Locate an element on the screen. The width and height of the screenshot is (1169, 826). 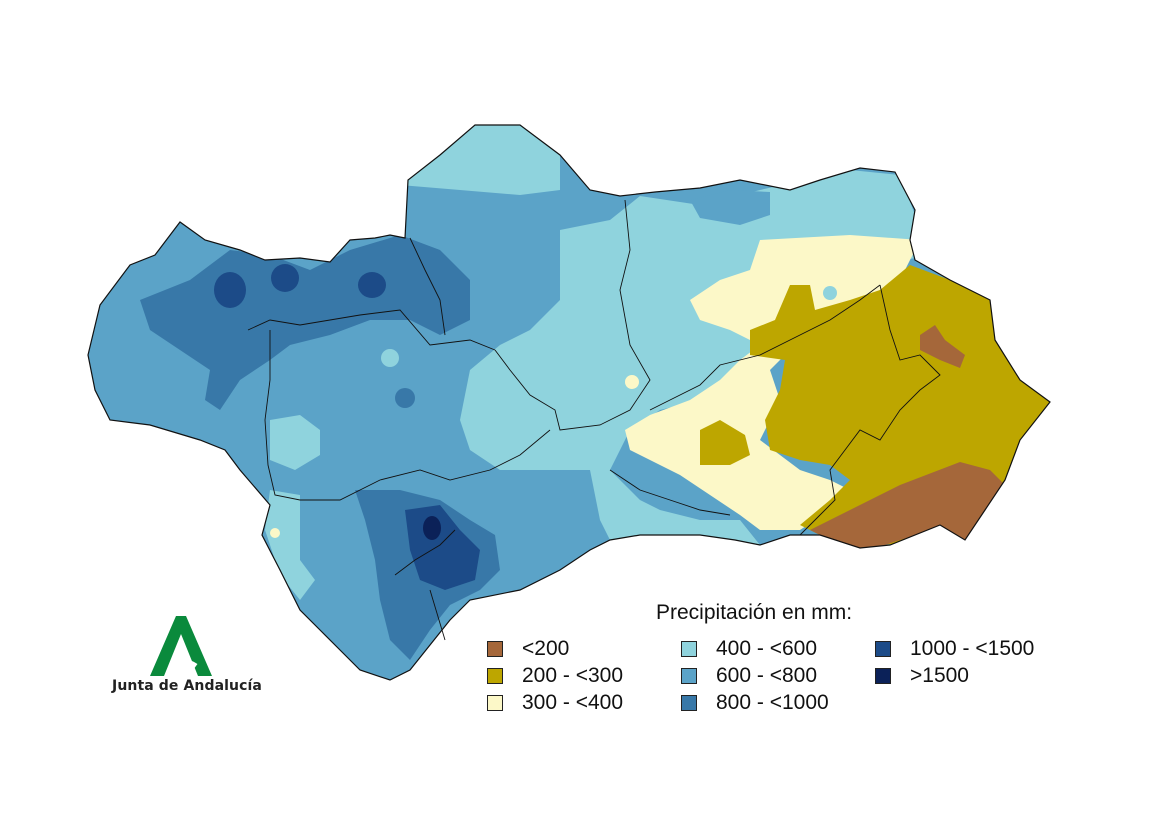
legend-item-300-400: 300 - <400 is located at coordinates (555, 703).